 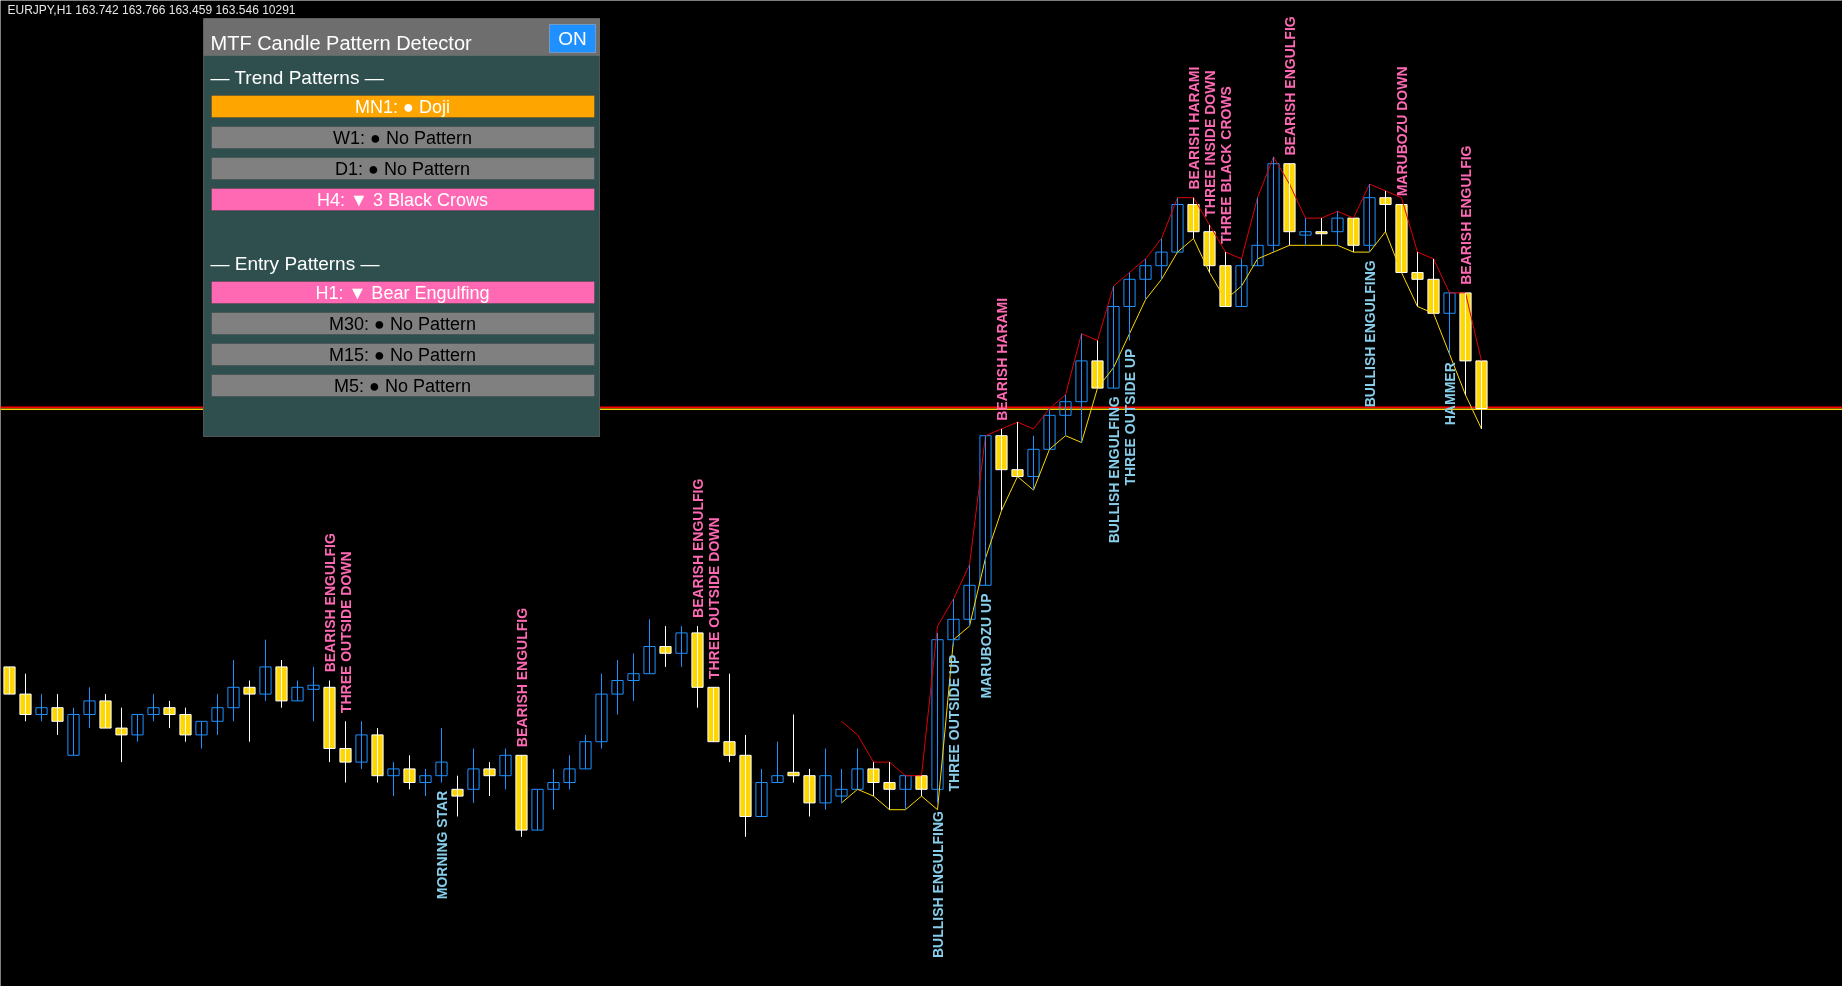 I want to click on text: MARUBOZU UP, so click(x=985, y=646).